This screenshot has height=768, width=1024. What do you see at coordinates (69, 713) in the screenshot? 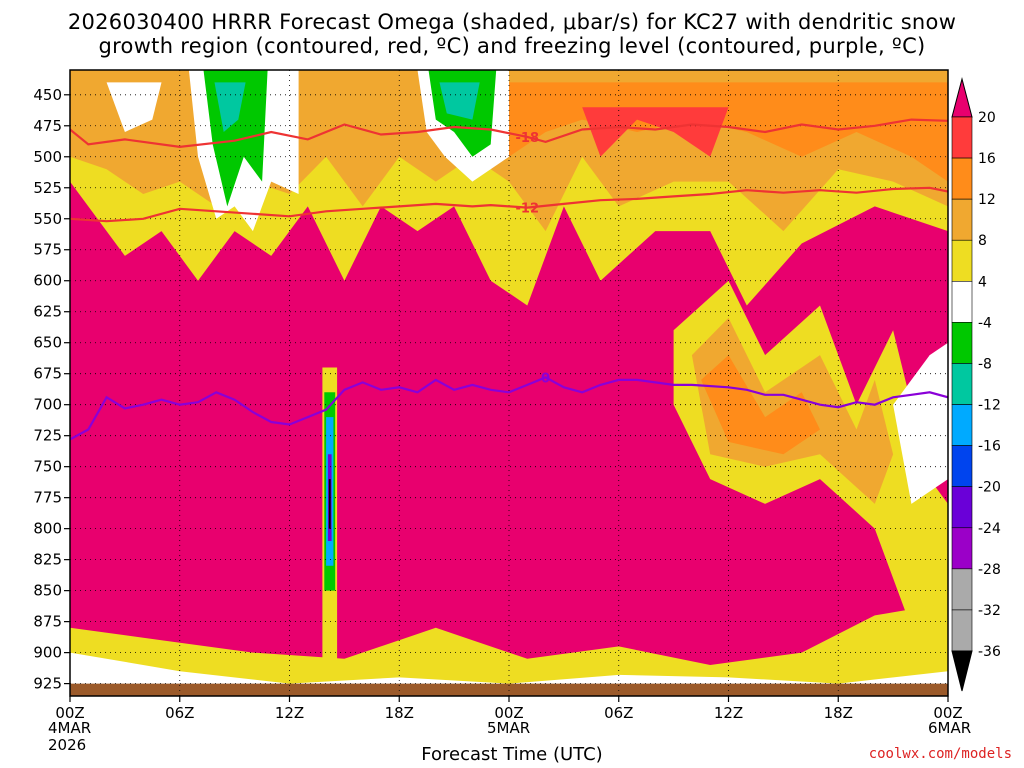
I see `xtick-label-0: 00Z` at bounding box center [69, 713].